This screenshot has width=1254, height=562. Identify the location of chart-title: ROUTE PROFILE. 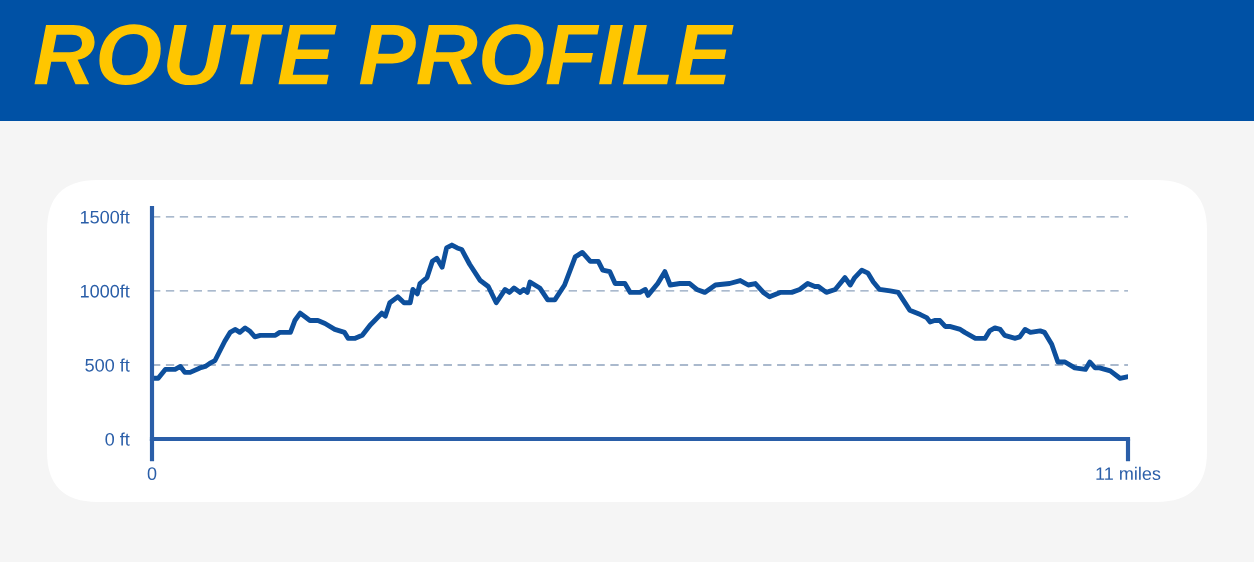
(384, 55).